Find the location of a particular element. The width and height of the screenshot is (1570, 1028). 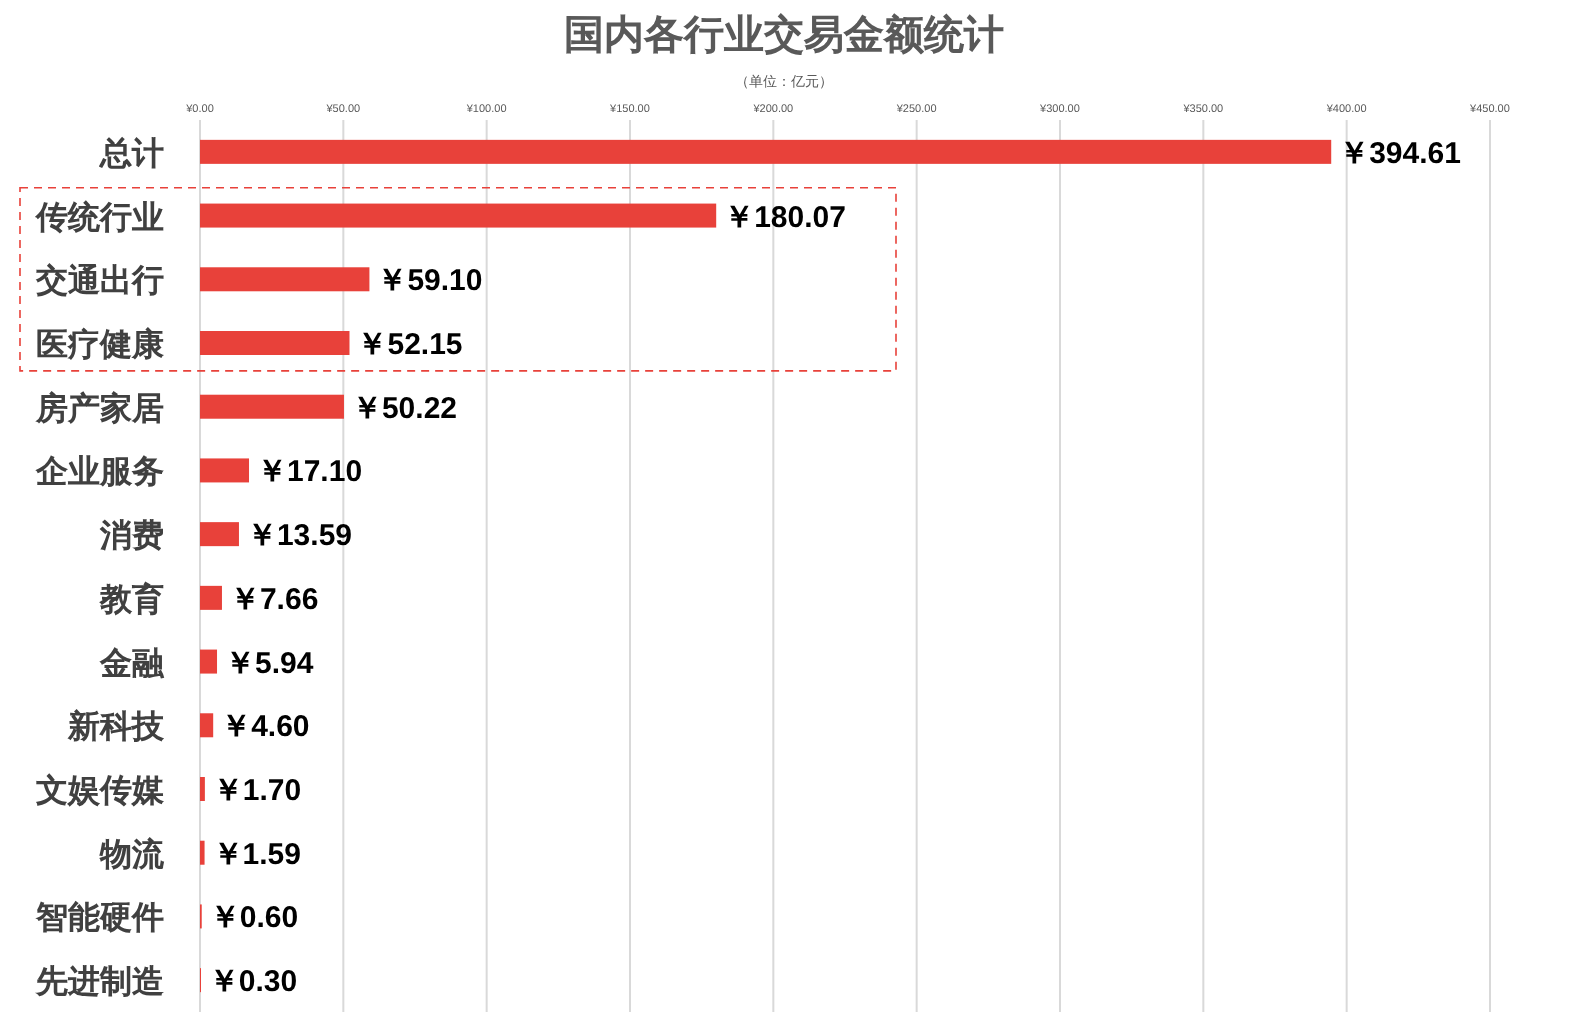

data-label: ￥17.10 is located at coordinates (310, 472).